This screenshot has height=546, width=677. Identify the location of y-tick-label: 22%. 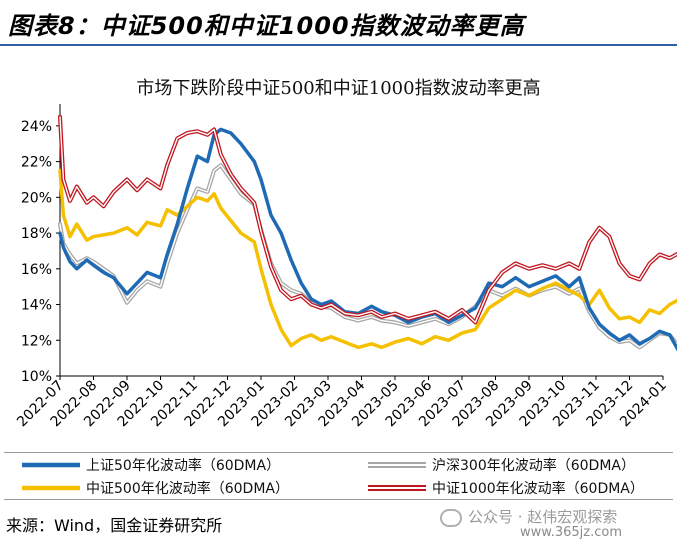
(36, 163).